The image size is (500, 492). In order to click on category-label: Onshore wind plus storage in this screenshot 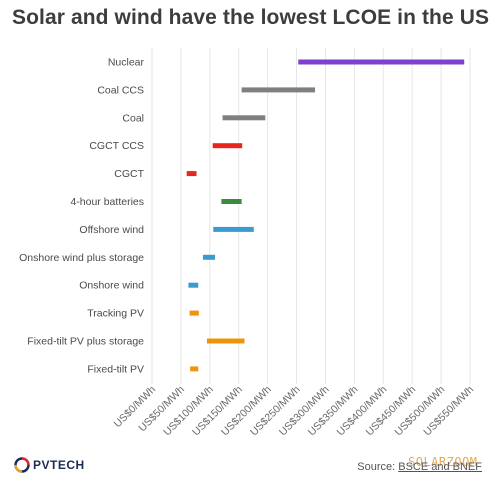, I will do `click(81, 258)`.